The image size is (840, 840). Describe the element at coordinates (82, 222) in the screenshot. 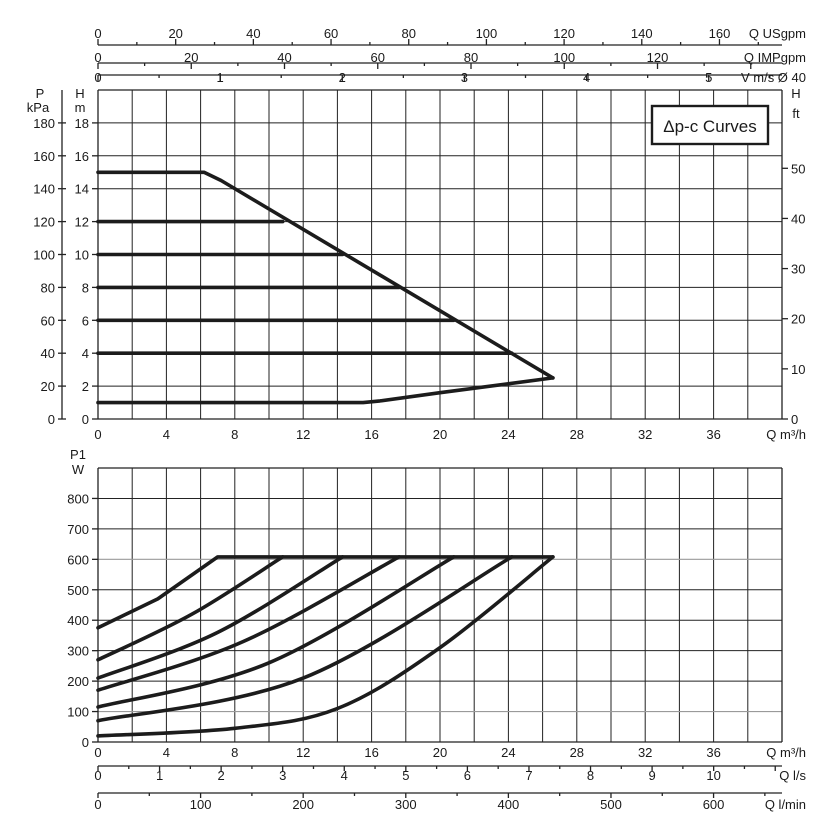

I see `h-axis-tick-label-12: 12` at that location.